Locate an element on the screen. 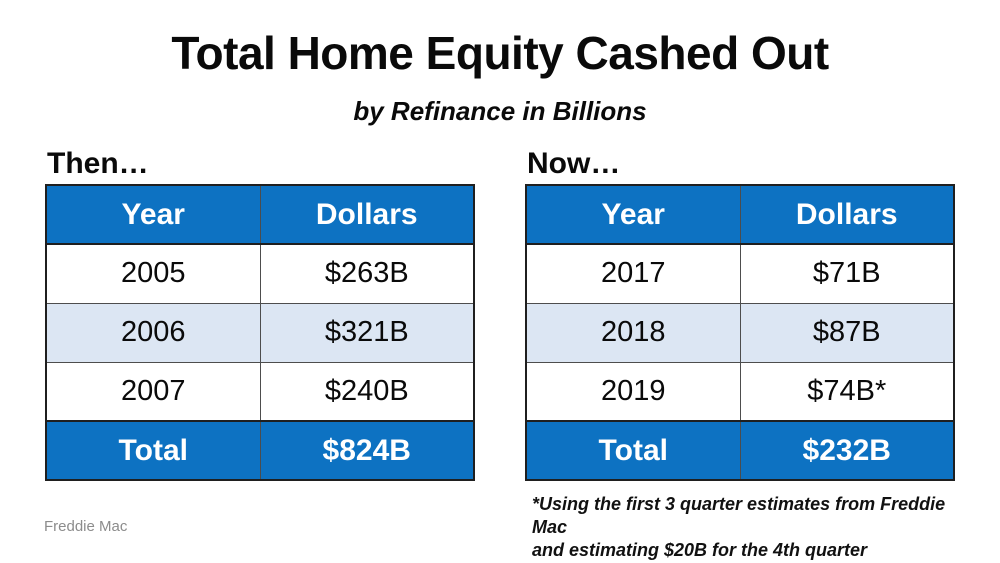 This screenshot has width=1000, height=563. total-value-cell: $824B is located at coordinates (367, 450).